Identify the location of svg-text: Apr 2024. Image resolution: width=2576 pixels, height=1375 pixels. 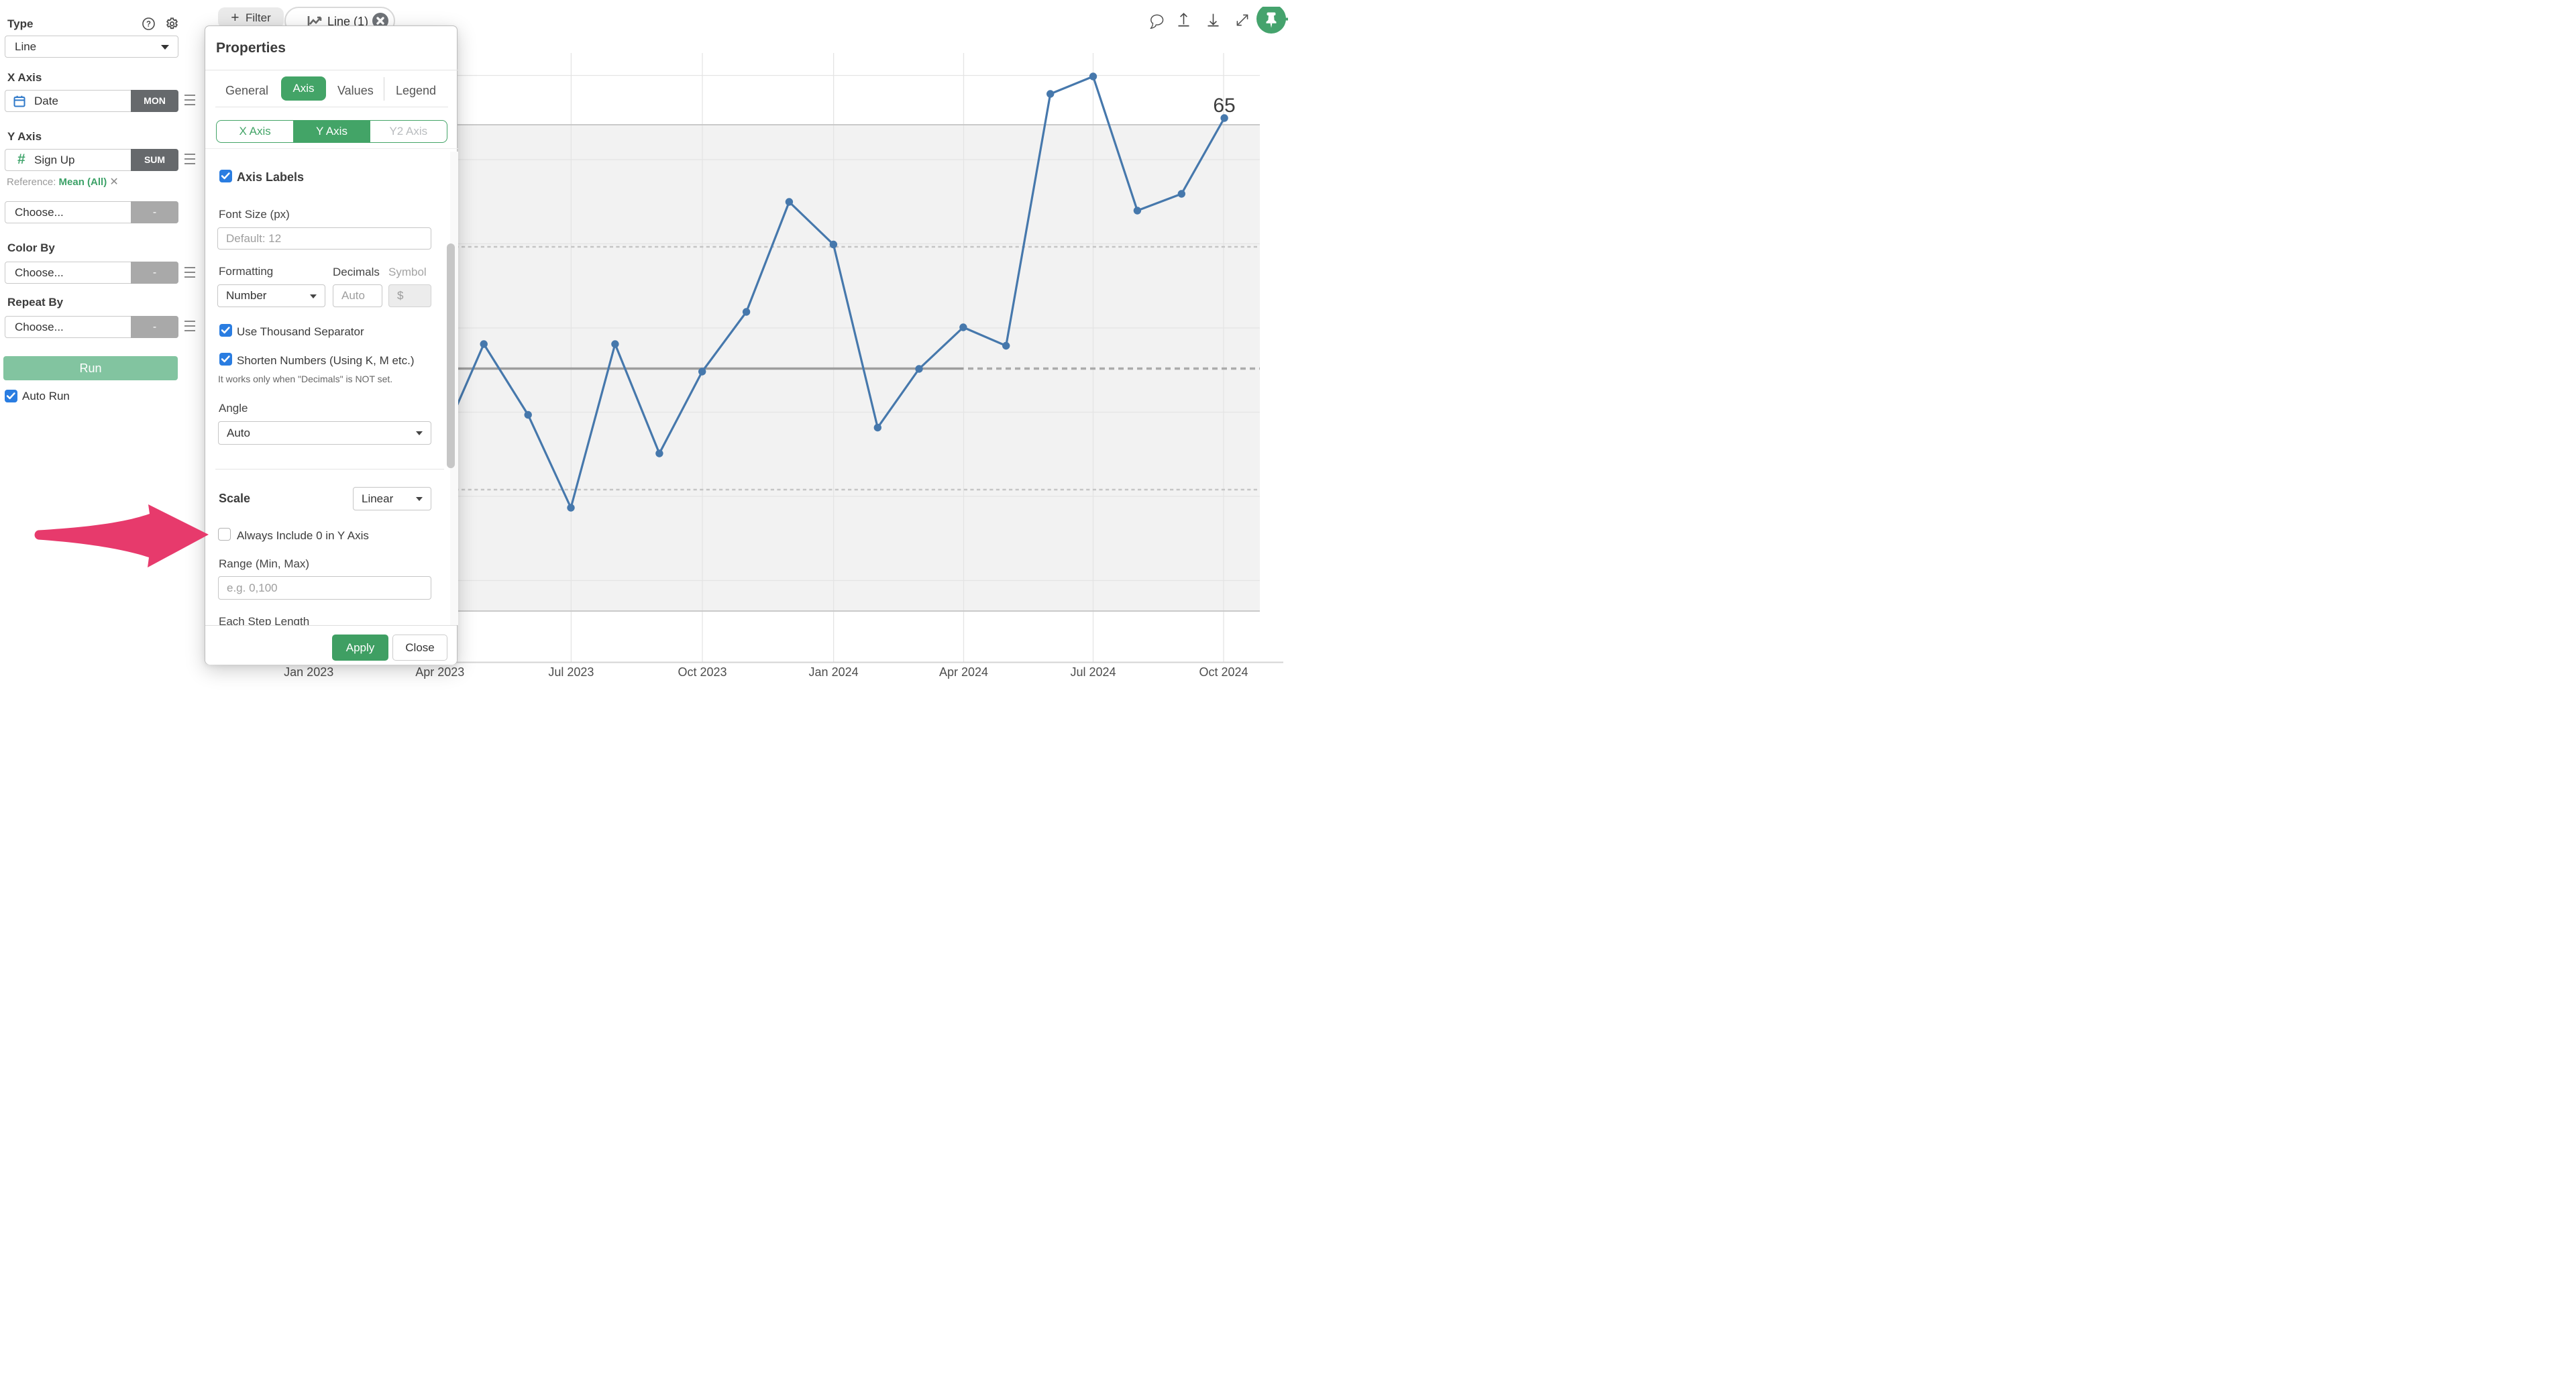
(963, 672).